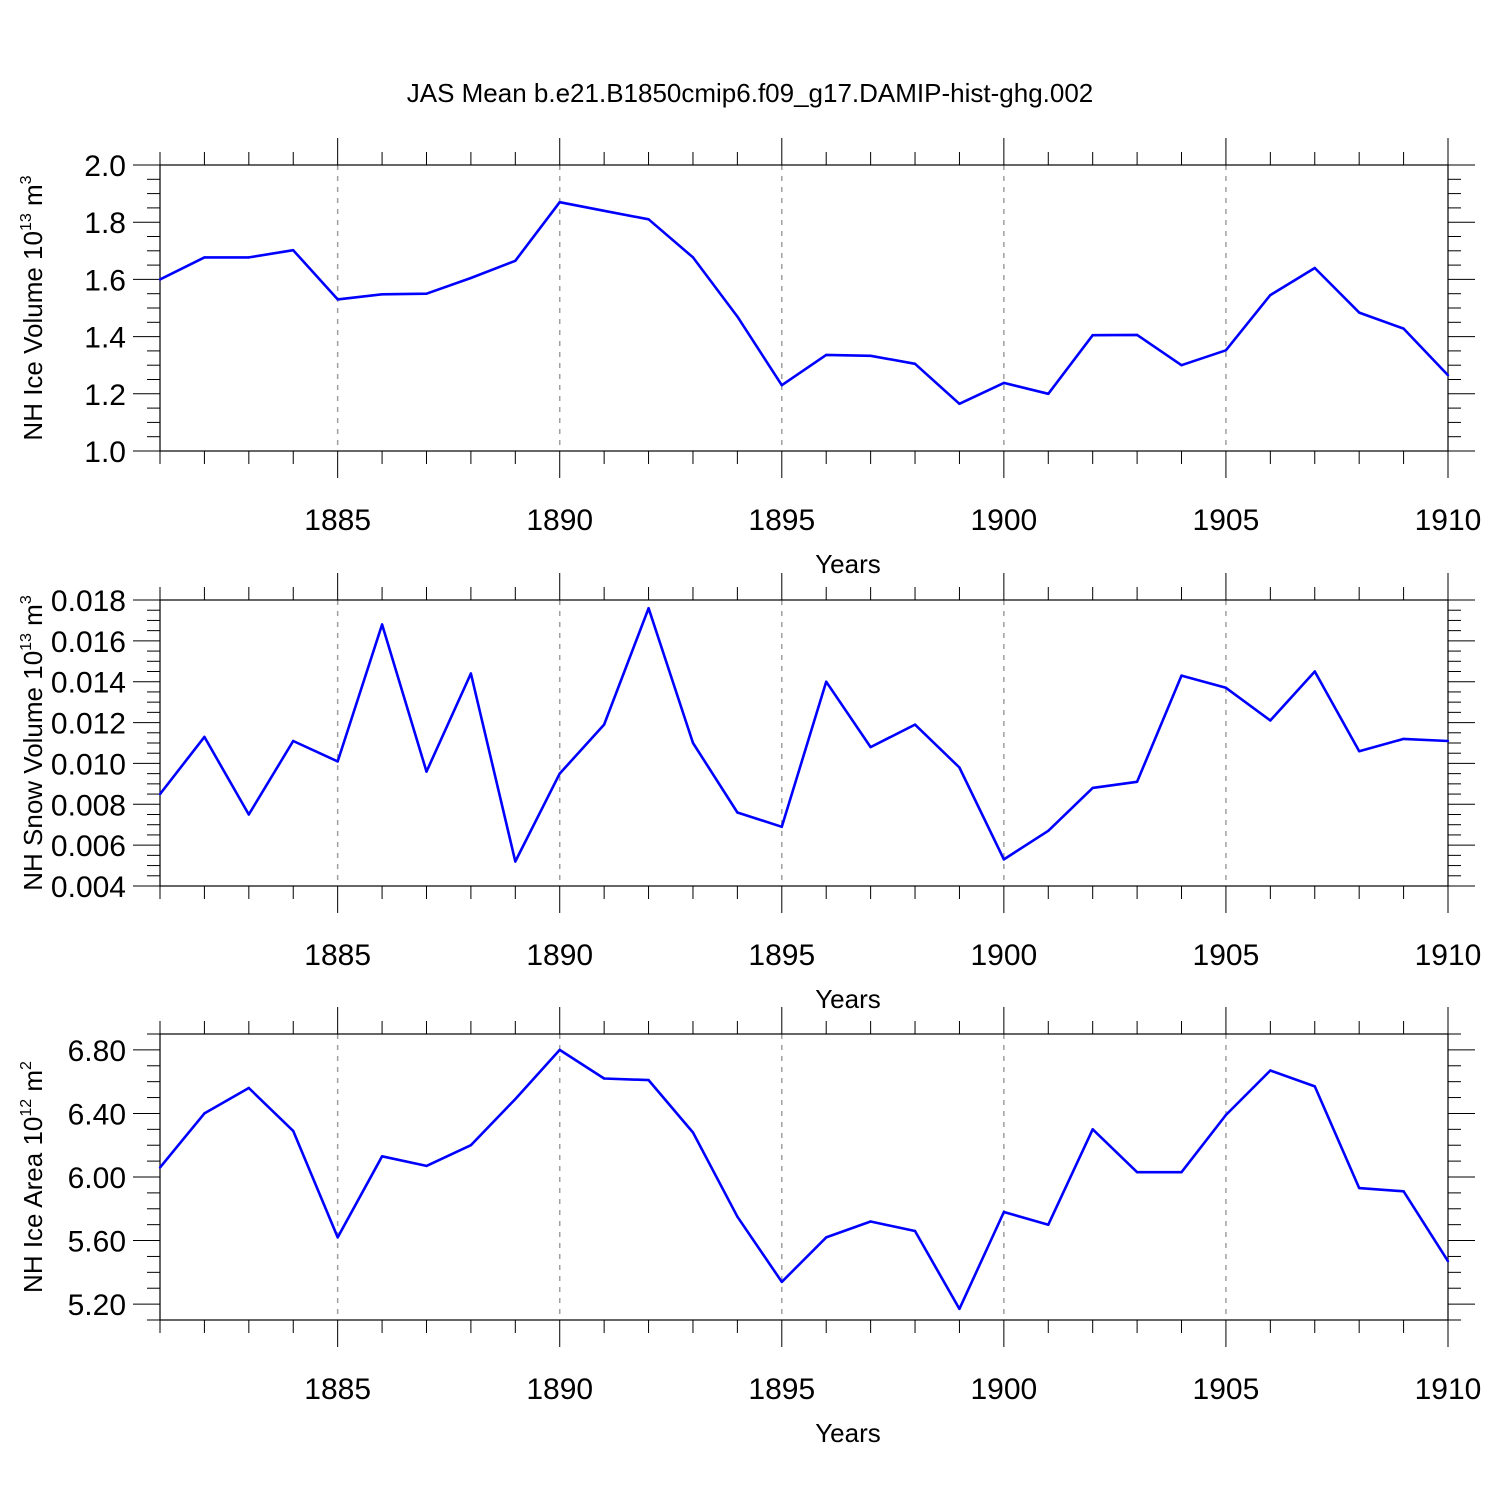 The image size is (1500, 1505). I want to click on y-tick-label: 0.006, so click(88, 846).